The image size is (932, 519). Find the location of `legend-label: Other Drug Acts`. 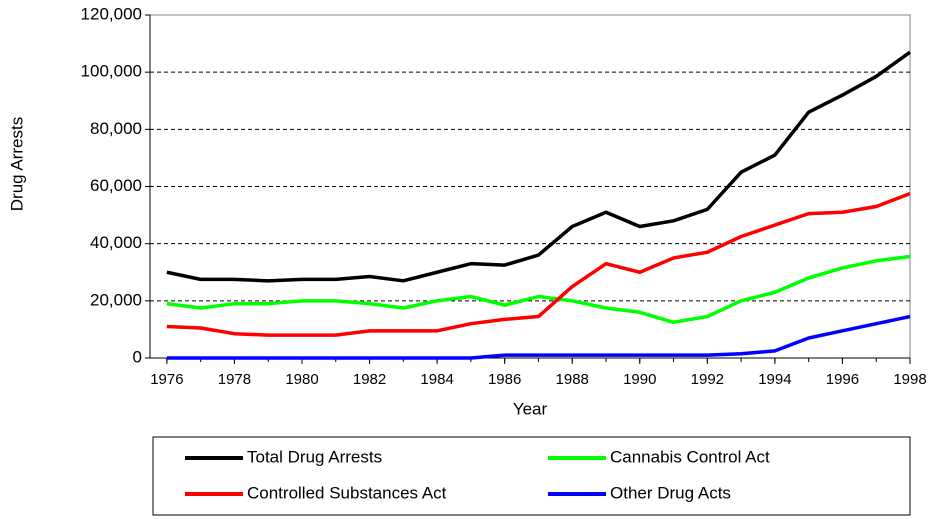

legend-label: Other Drug Acts is located at coordinates (670, 492).